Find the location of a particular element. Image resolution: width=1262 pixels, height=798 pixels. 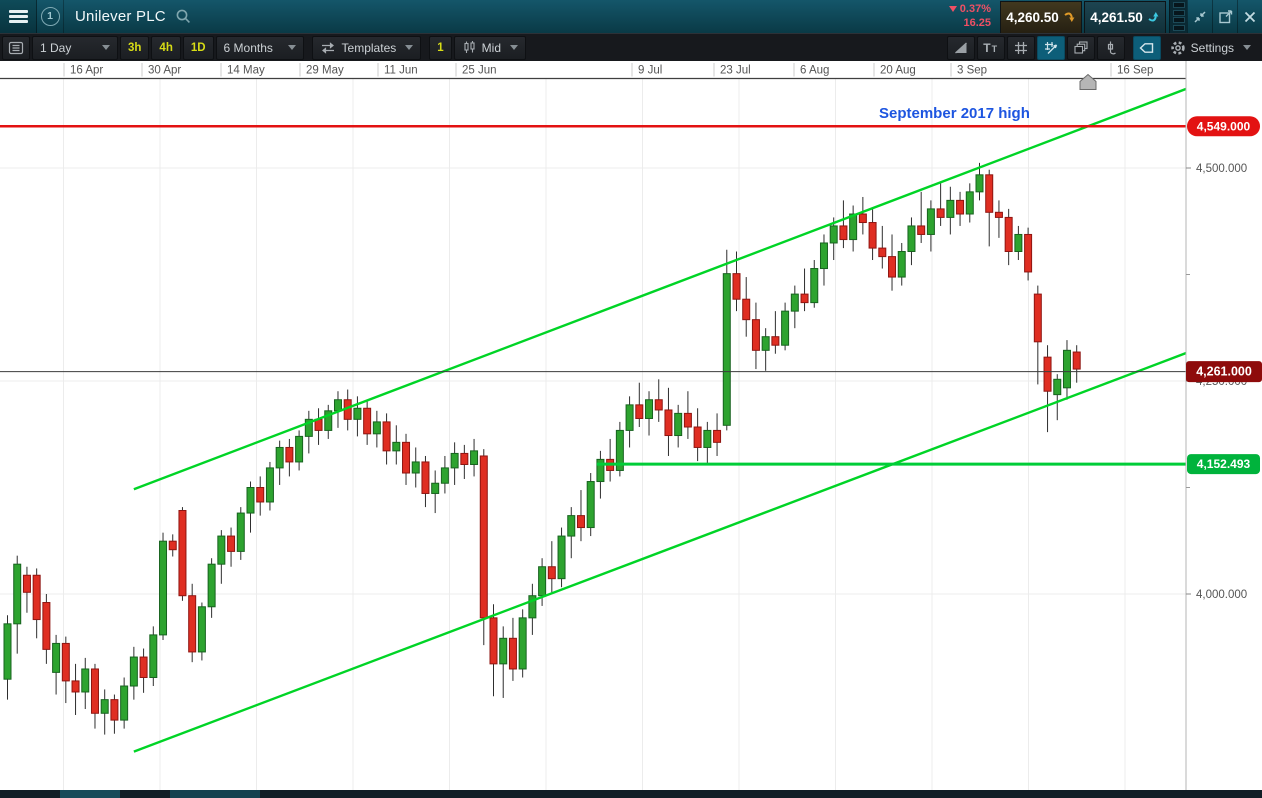

drawing-tools-button is located at coordinates (1050, 47).